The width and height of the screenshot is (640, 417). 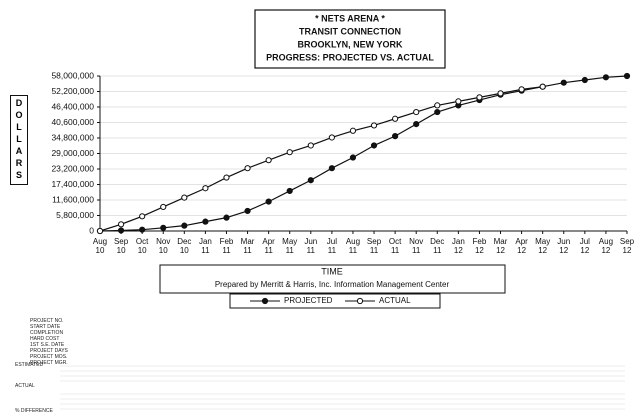 I want to click on x-tick-label: Jun 11, so click(x=311, y=246).